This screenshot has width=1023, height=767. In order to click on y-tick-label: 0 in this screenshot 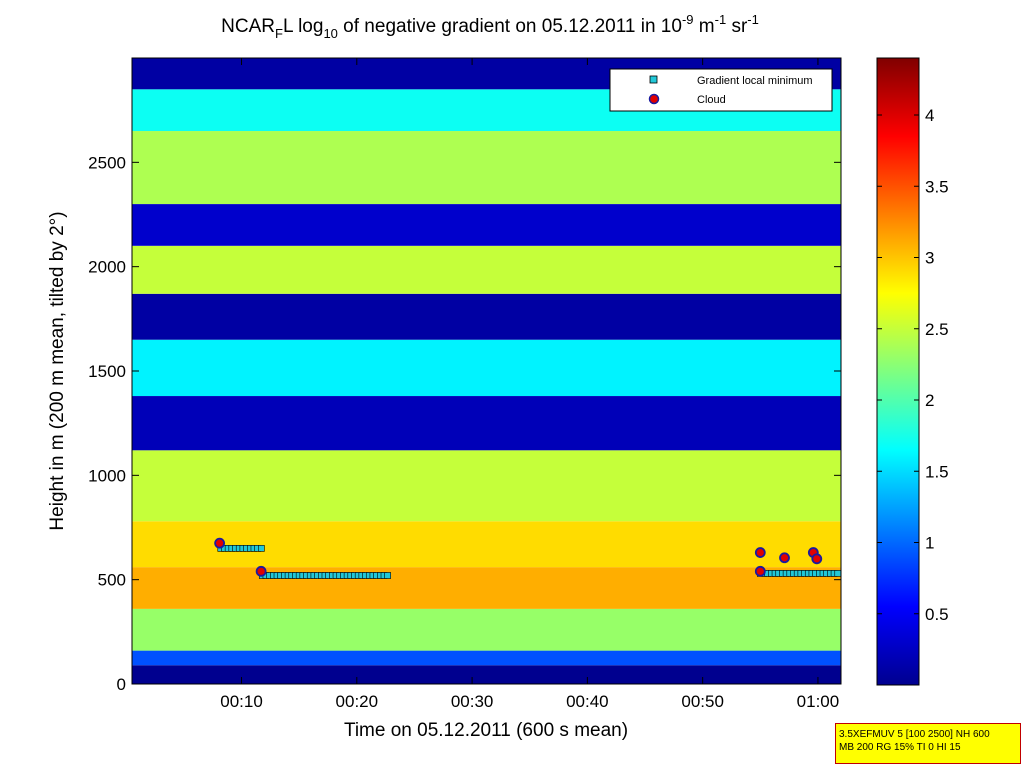, I will do `click(121, 684)`.